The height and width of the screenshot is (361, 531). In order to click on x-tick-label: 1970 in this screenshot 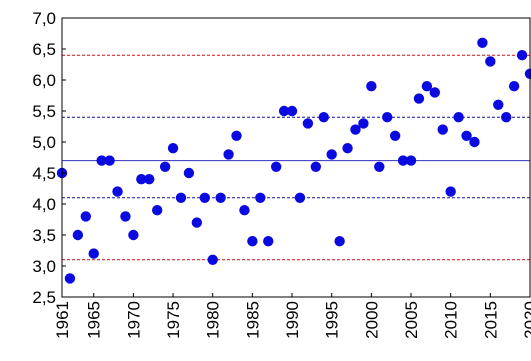, I will do `click(133, 320)`.